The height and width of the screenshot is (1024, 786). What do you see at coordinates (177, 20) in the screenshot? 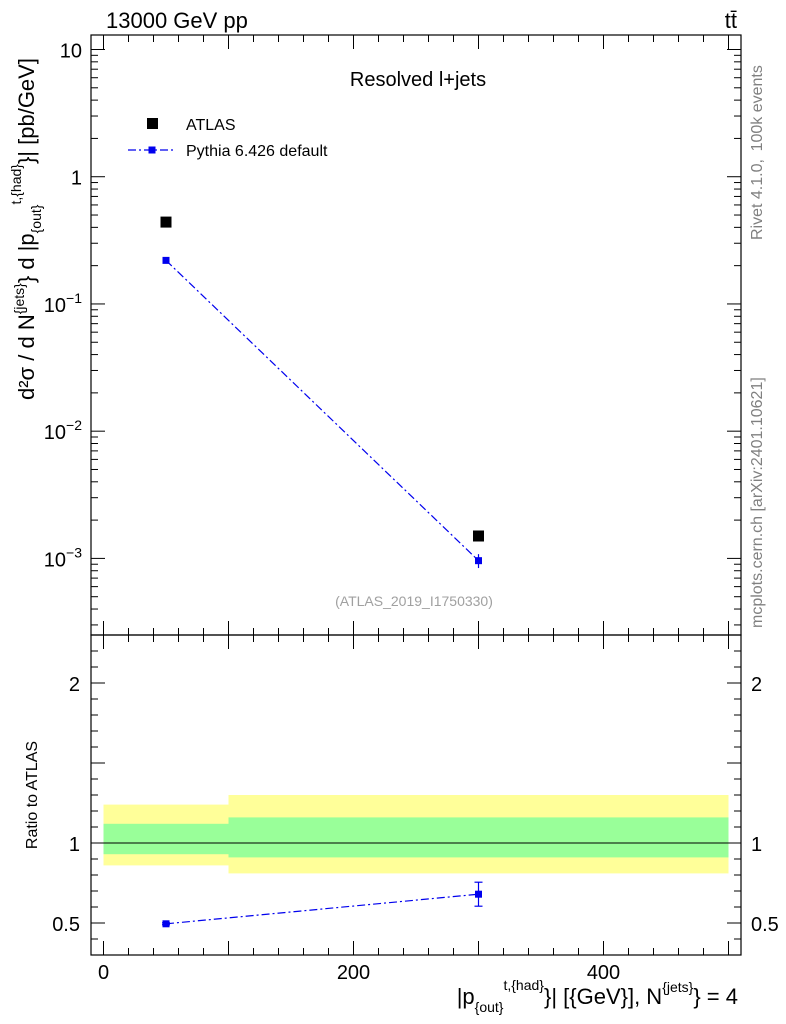
I see `header-energy-label: 13000 GeV pp` at bounding box center [177, 20].